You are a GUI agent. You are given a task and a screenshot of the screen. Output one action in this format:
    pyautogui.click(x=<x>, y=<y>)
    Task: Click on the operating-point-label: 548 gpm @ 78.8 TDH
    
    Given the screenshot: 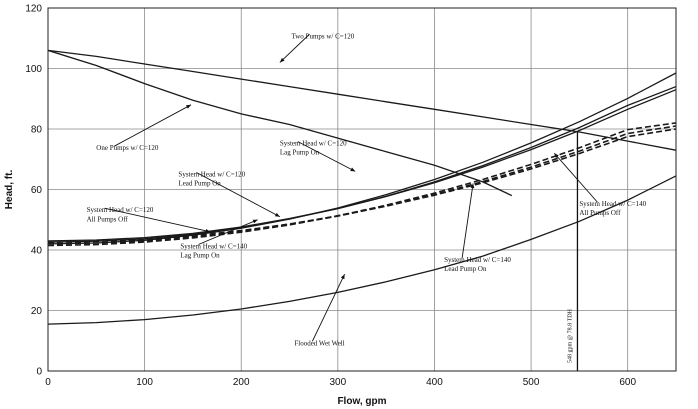 What is the action you would take?
    pyautogui.click(x=570, y=335)
    